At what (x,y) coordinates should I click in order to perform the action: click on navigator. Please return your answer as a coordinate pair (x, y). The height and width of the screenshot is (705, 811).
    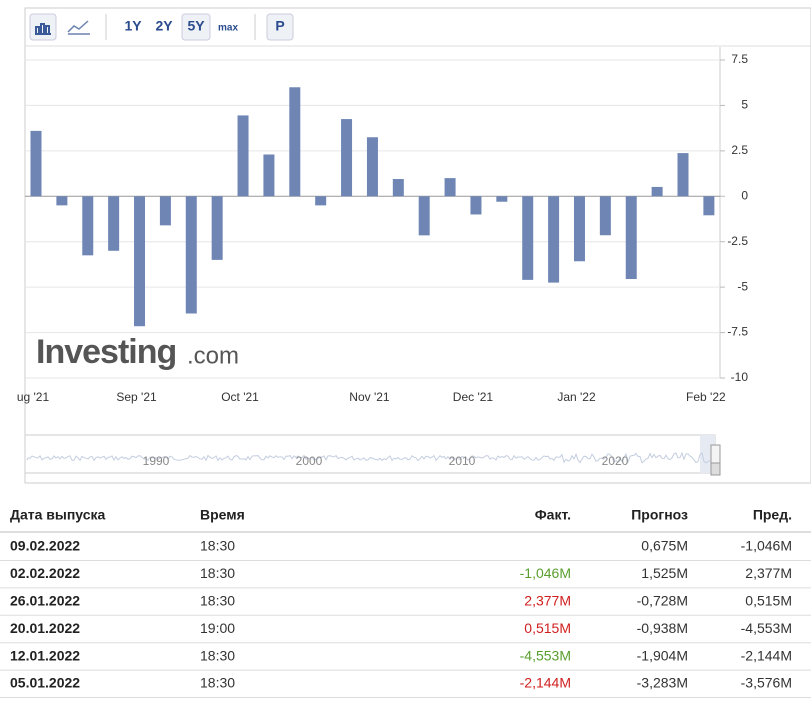
    Looking at the image, I should click on (370, 454).